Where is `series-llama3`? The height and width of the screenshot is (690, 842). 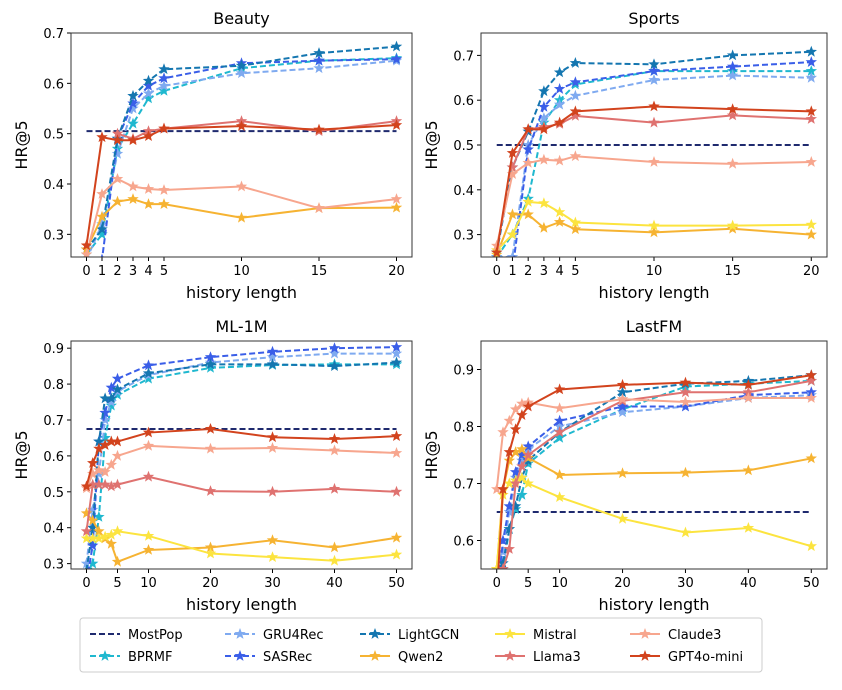
series-llama3 is located at coordinates (257, 129).